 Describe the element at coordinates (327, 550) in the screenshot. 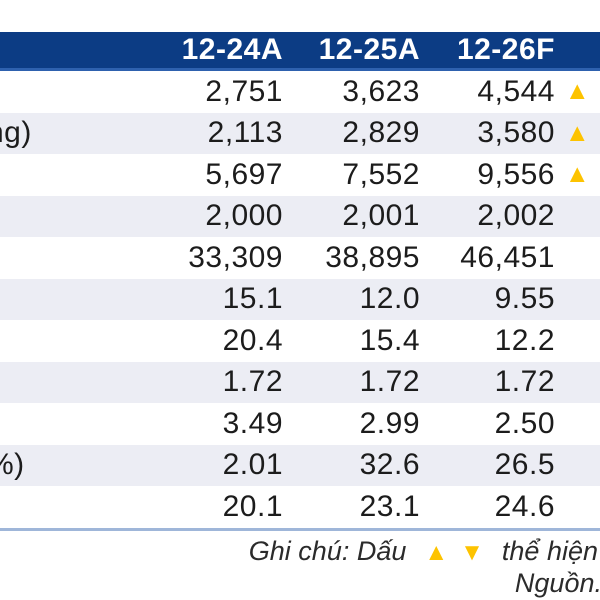

I see `footnote-note-prefix: Ghi chú: Dấu` at that location.